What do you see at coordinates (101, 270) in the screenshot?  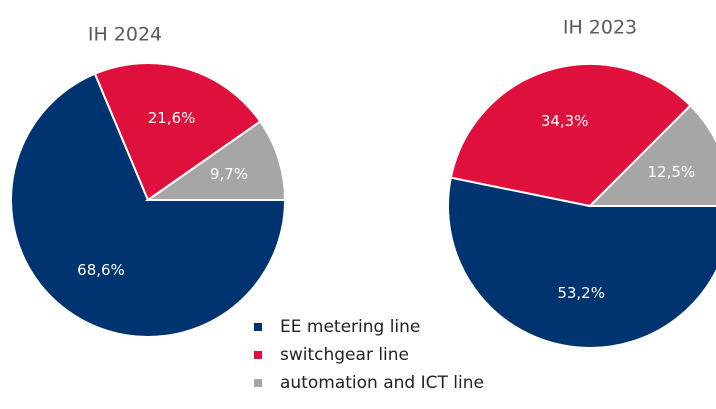 I see `value-label: 68,6%` at bounding box center [101, 270].